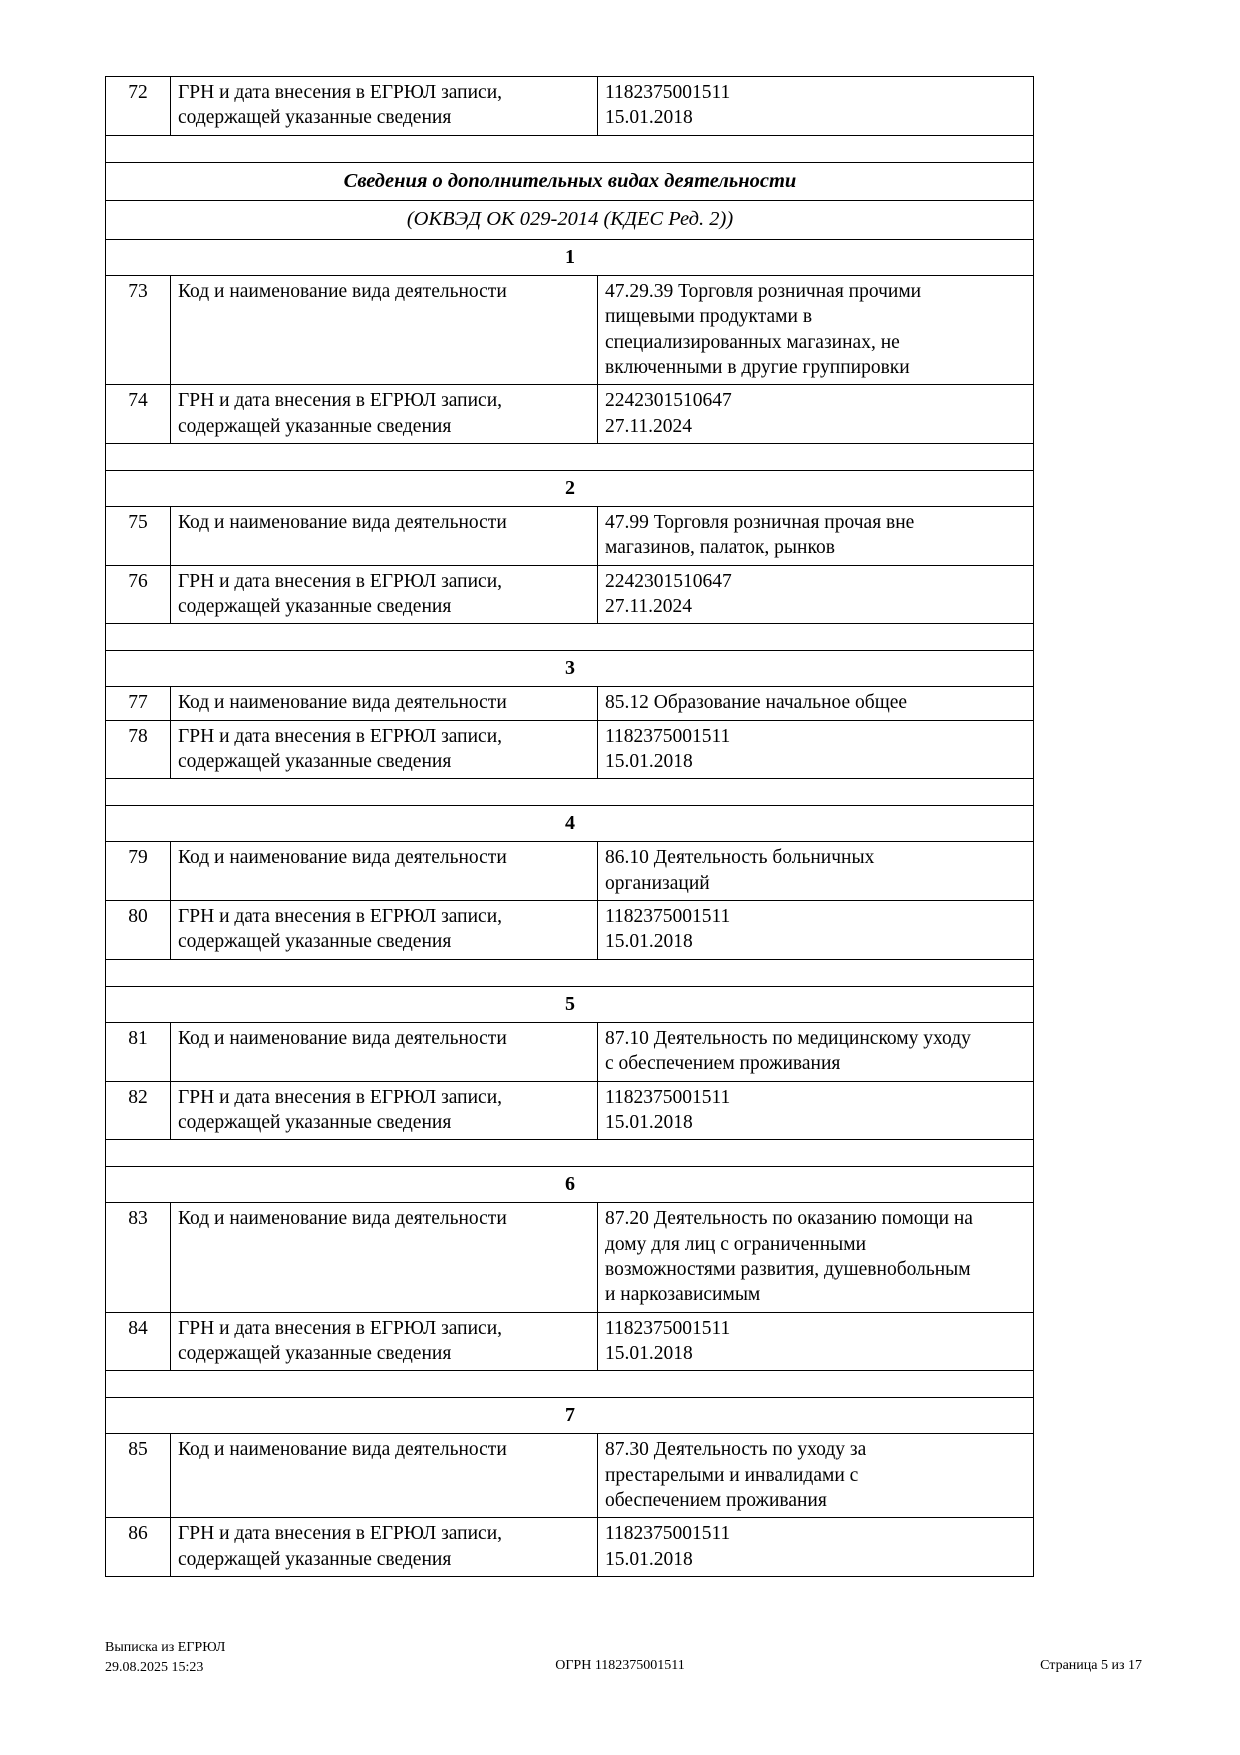 The height and width of the screenshot is (1755, 1240). I want to click on footer-left-block: Выписка из ЕГРЮЛ 29.08.2025 15:23, so click(165, 1658).